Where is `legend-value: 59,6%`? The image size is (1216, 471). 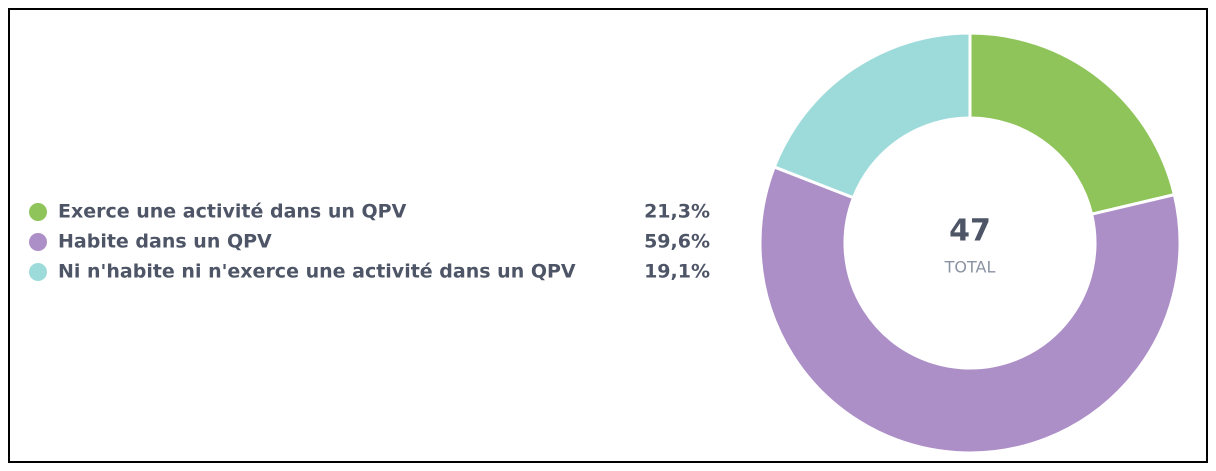 legend-value: 59,6% is located at coordinates (677, 242).